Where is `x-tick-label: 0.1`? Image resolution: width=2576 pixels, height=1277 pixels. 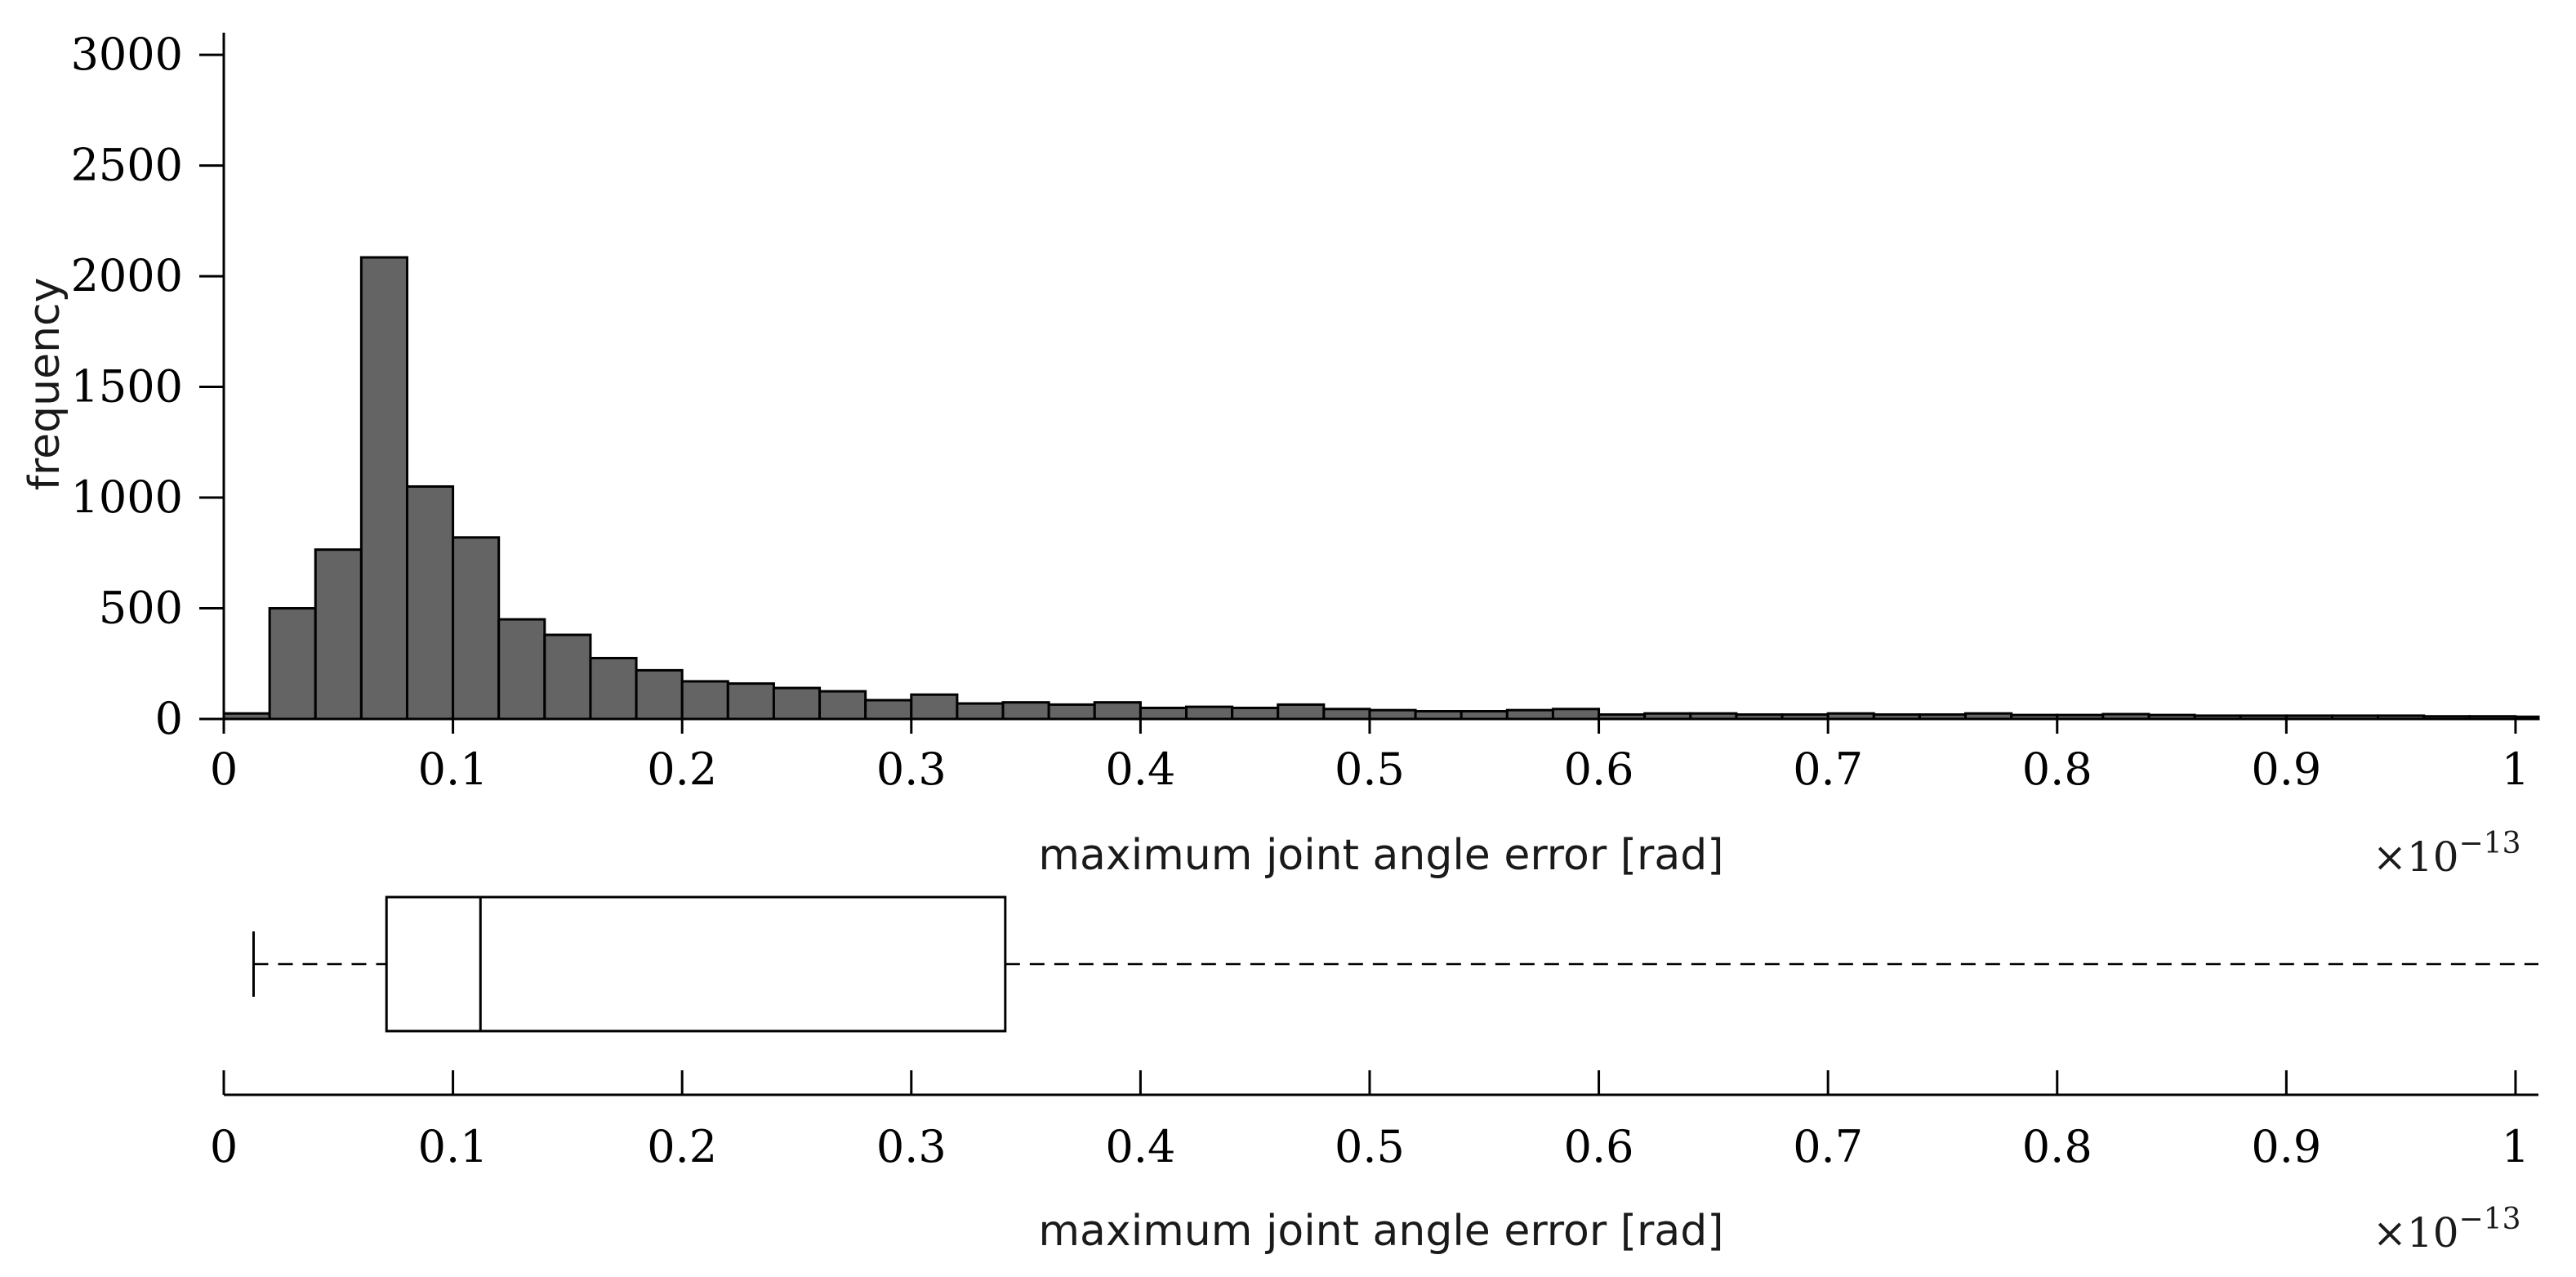 x-tick-label: 0.1 is located at coordinates (453, 769).